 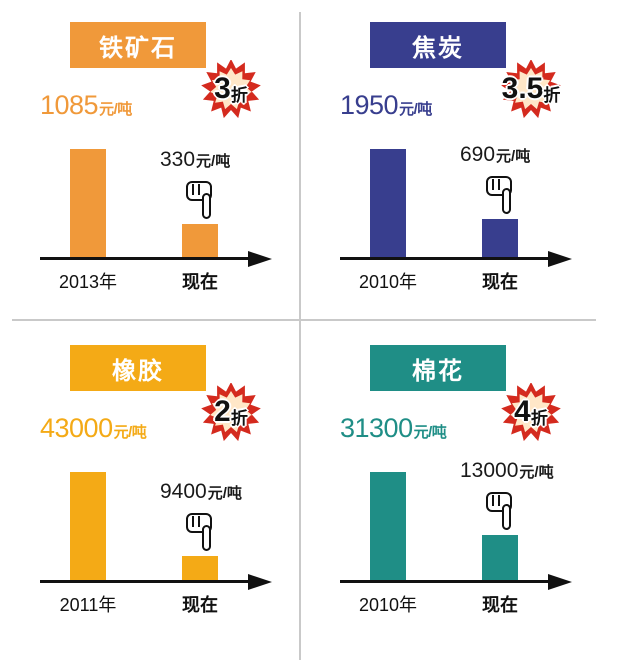 I want to click on current-value-label: 9400元/吨, so click(x=201, y=492).